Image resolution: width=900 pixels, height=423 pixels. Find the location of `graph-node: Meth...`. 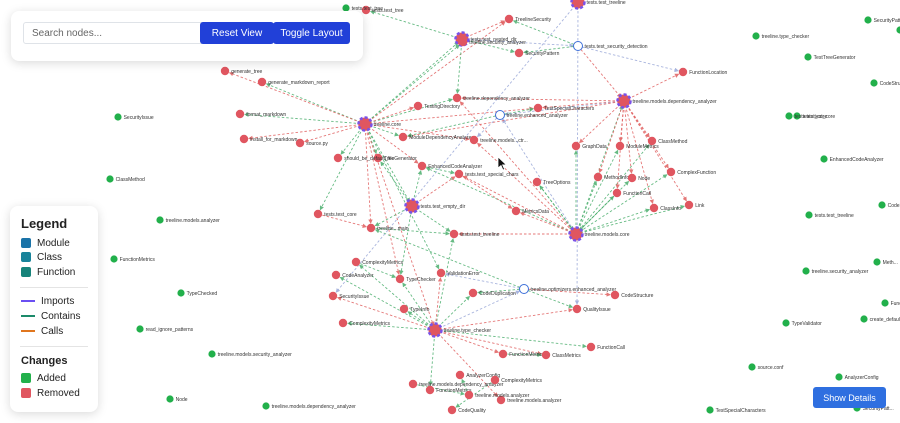

graph-node: Meth... is located at coordinates (885, 262).